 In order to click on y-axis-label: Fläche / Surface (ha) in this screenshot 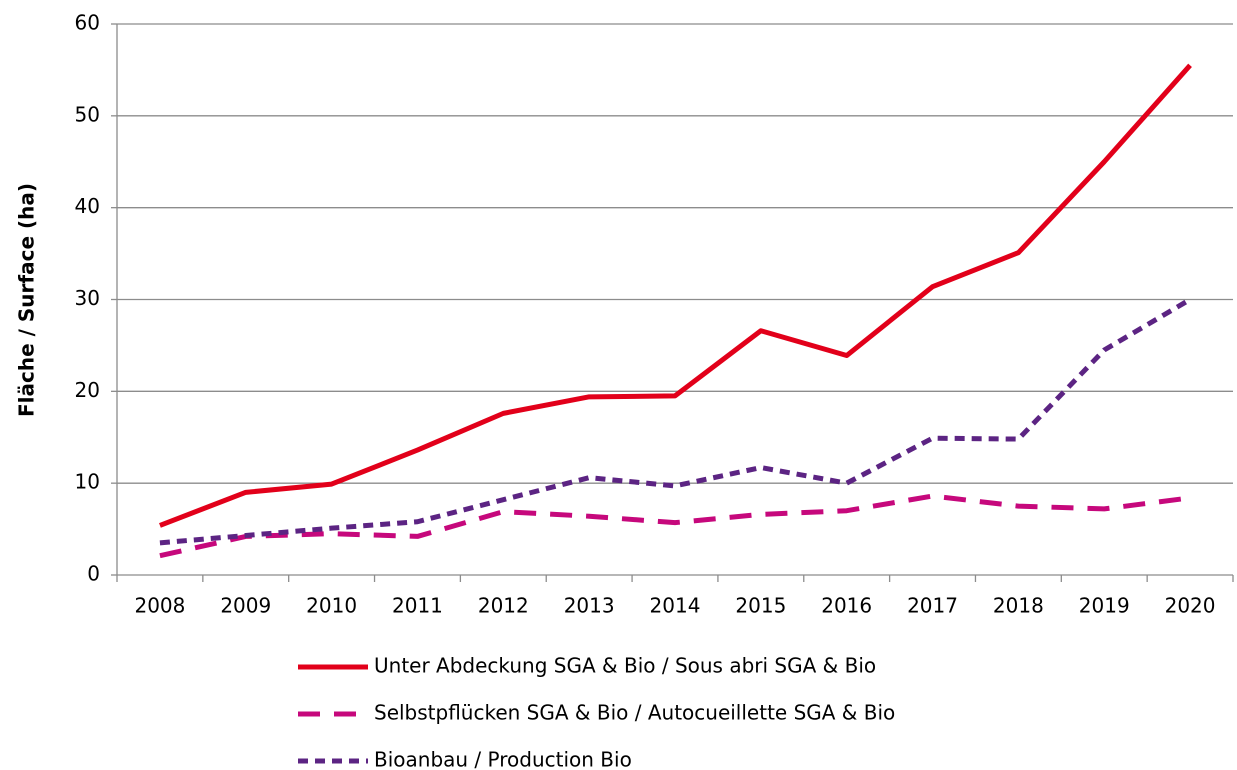, I will do `click(27, 300)`.